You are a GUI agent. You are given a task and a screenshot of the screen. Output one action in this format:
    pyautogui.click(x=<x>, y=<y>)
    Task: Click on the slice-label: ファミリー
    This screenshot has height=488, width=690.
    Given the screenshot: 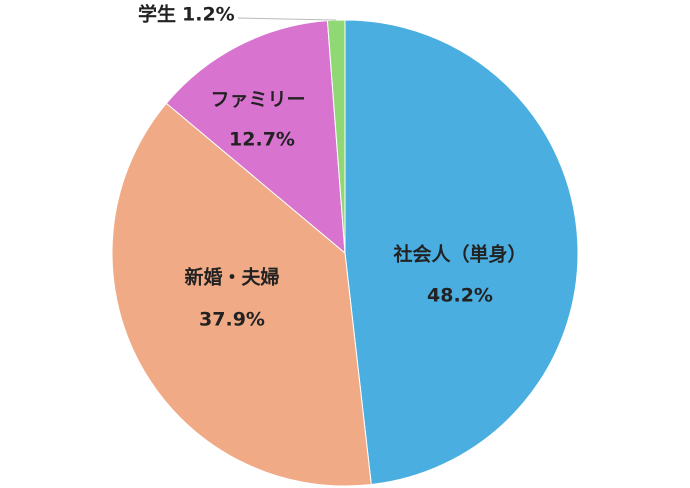 What is the action you would take?
    pyautogui.click(x=257, y=100)
    